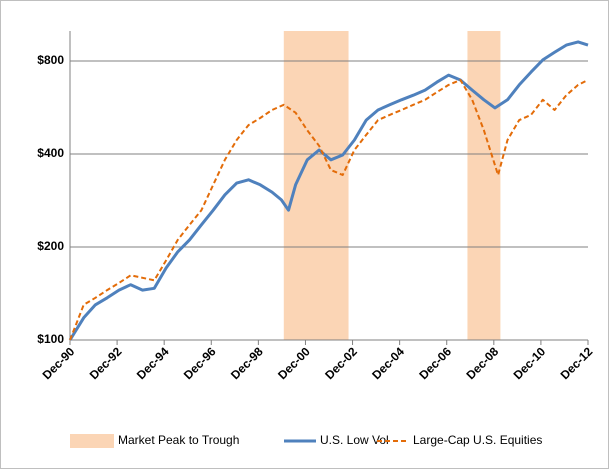 Image resolution: width=609 pixels, height=469 pixels. Describe the element at coordinates (477, 440) in the screenshot. I see `legend-label: Large-Cap U.S. Equities` at that location.